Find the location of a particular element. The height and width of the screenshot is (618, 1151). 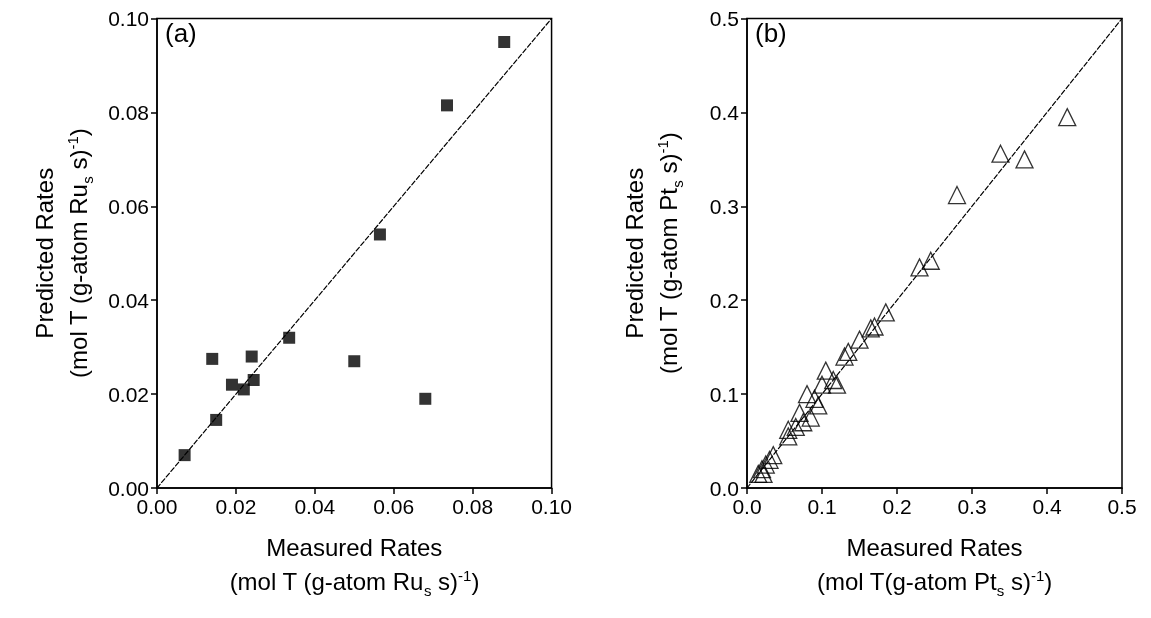

x-tick-label: 0.04 is located at coordinates (315, 506).